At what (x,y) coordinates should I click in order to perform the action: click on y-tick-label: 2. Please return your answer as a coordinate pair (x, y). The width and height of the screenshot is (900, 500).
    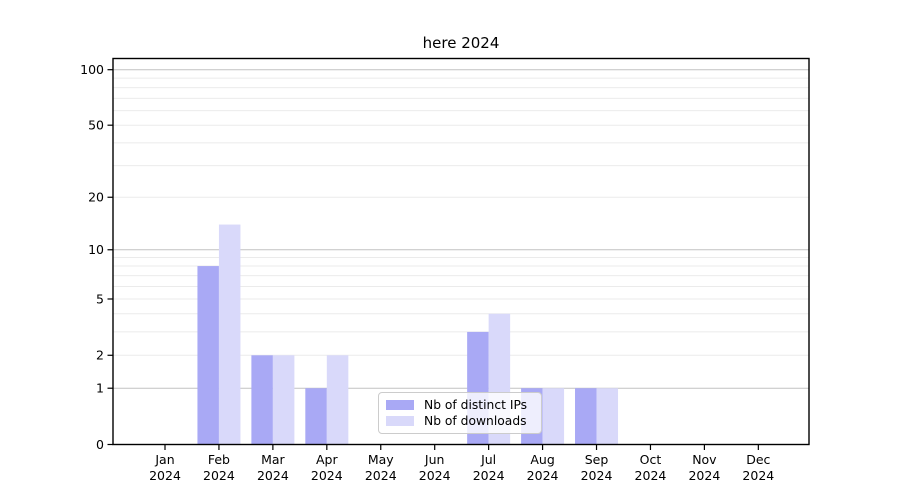
    Looking at the image, I should click on (100, 355).